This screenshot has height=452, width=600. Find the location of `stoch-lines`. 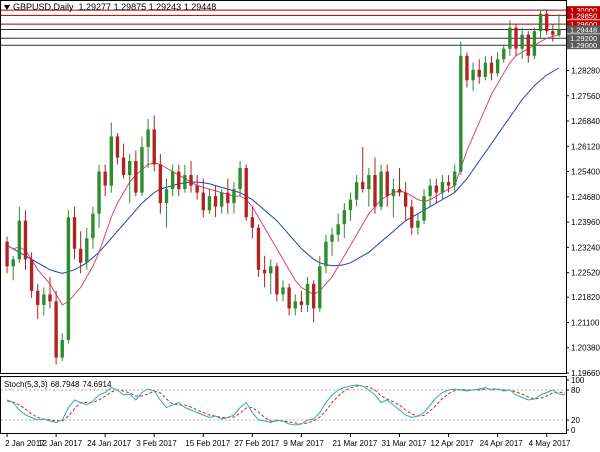

stoch-lines is located at coordinates (283, 405).